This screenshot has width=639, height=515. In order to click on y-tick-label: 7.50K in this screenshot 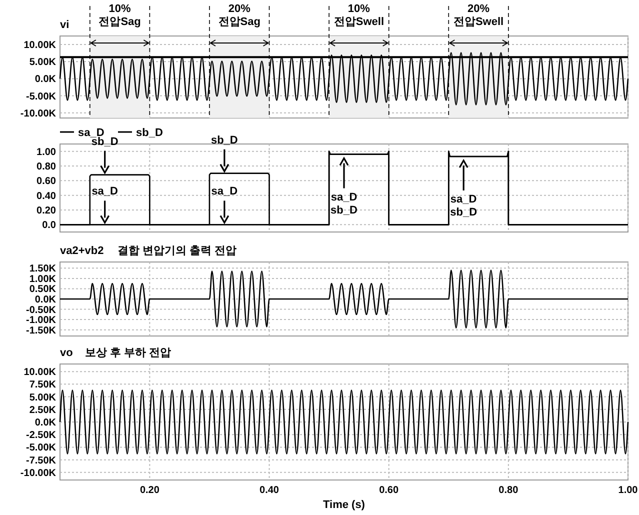, I will do `click(43, 385)`.